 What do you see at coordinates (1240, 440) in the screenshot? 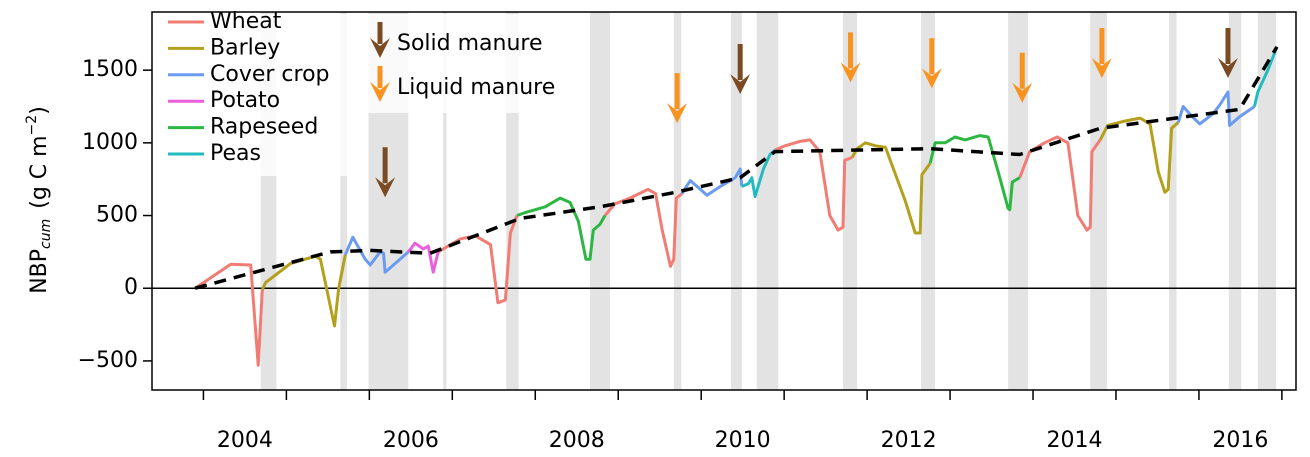
I see `x-tick-label: 2016` at bounding box center [1240, 440].